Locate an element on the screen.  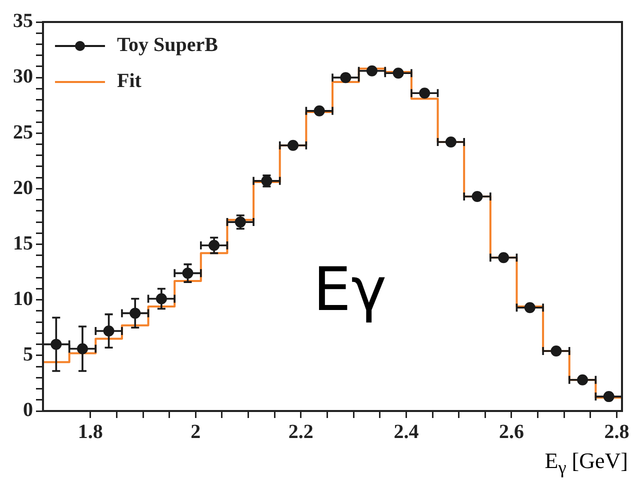
annotation: Eγ is located at coordinates (350, 289).